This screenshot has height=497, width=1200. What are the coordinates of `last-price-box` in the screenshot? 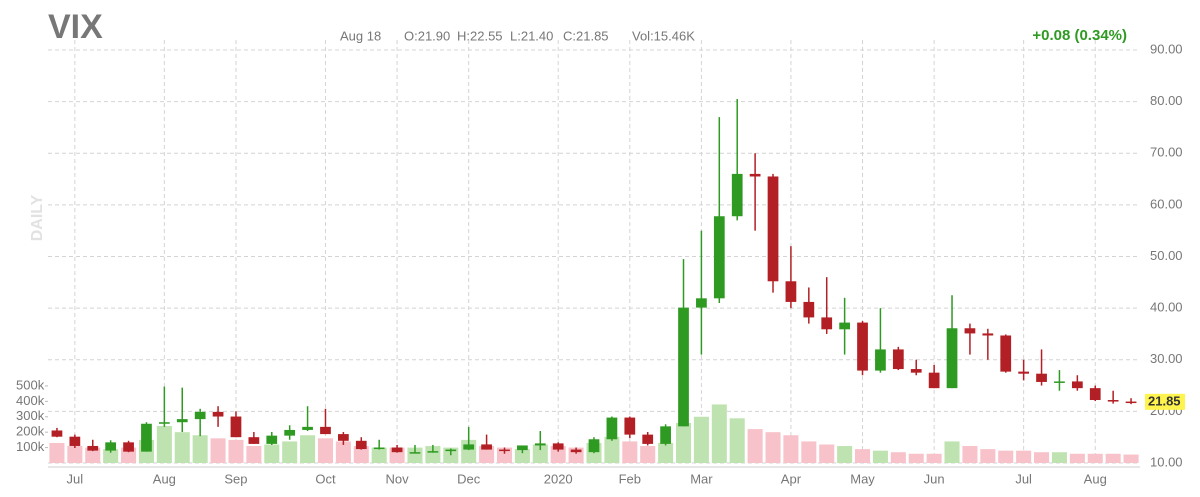 It's located at (1165, 401).